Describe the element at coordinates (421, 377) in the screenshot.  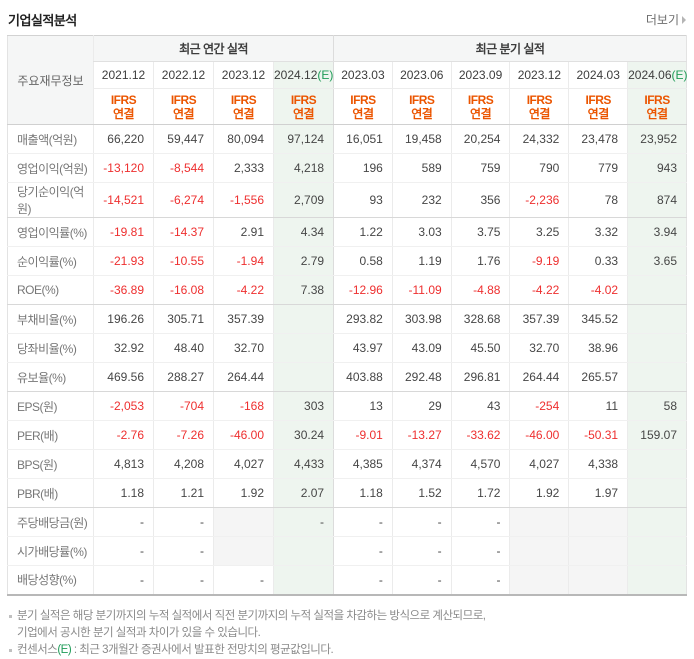
I see `table-cell: 292.48` at that location.